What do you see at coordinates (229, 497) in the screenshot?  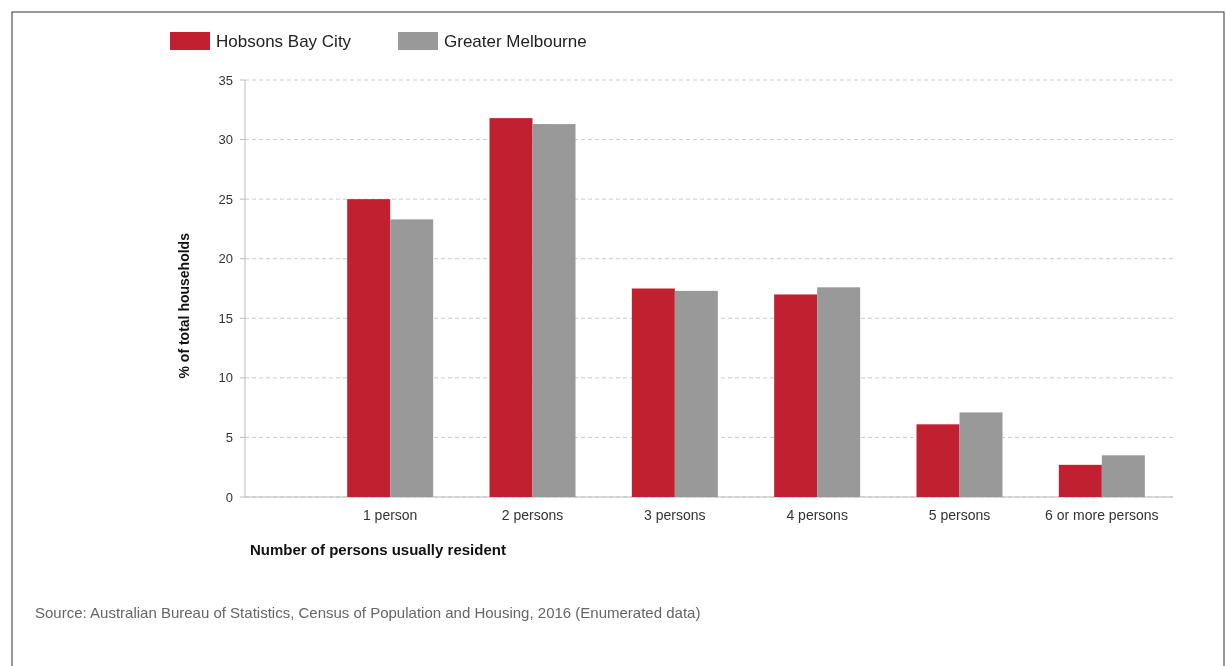 I see `y-tick-label: 0` at bounding box center [229, 497].